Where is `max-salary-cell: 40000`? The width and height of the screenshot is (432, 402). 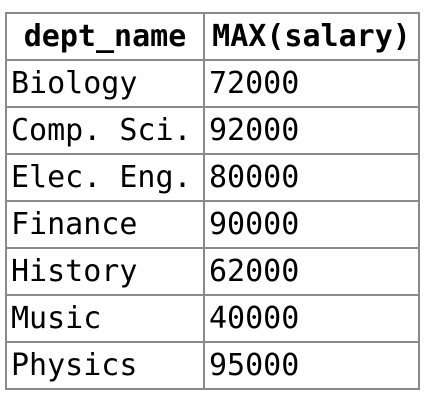
max-salary-cell: 40000 is located at coordinates (311, 318).